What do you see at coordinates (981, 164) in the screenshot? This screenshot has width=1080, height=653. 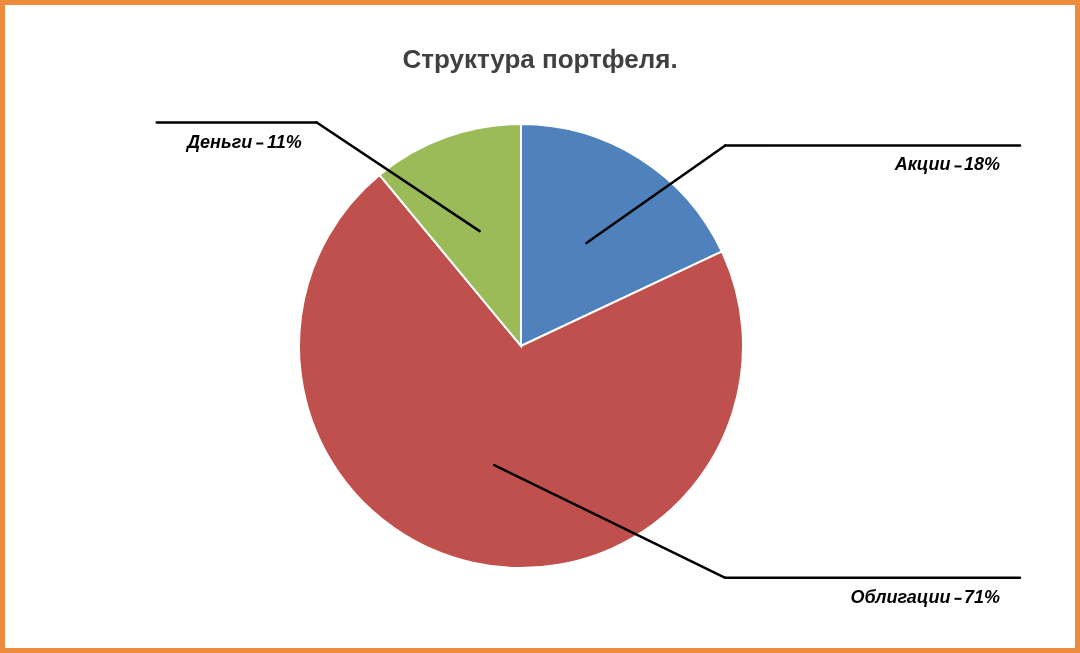 I see `data-label: 18%` at bounding box center [981, 164].